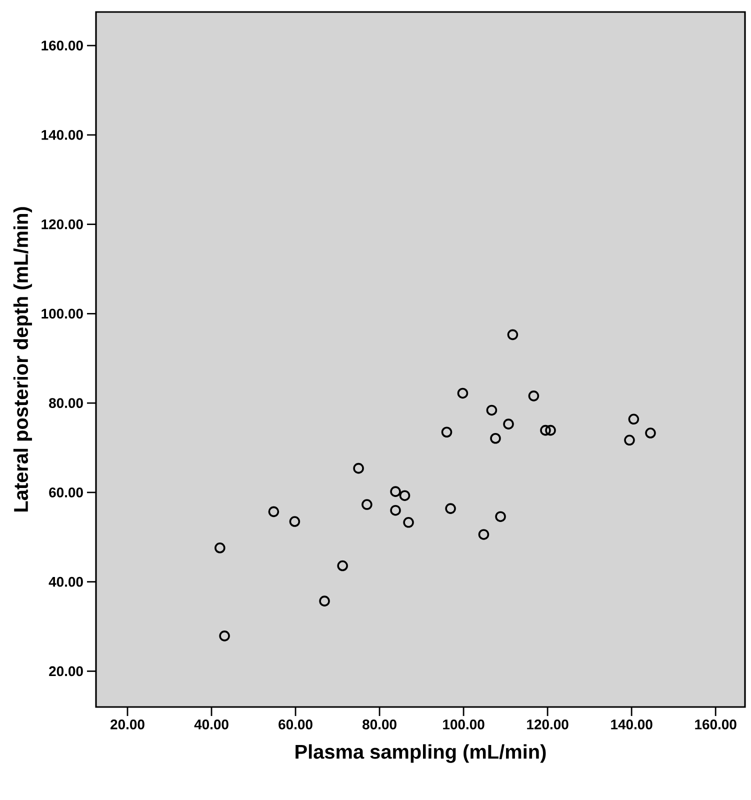  What do you see at coordinates (421, 753) in the screenshot?
I see `x-axis-title: Plasma sampling (mL/min)` at bounding box center [421, 753].